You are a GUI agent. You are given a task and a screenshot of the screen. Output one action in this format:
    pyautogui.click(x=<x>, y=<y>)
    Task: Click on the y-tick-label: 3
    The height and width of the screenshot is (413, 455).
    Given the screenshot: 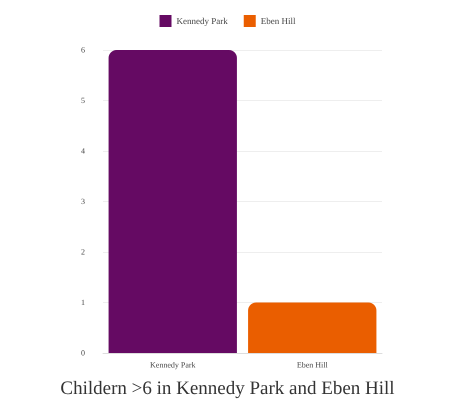 What is the action you would take?
    pyautogui.click(x=83, y=201)
    